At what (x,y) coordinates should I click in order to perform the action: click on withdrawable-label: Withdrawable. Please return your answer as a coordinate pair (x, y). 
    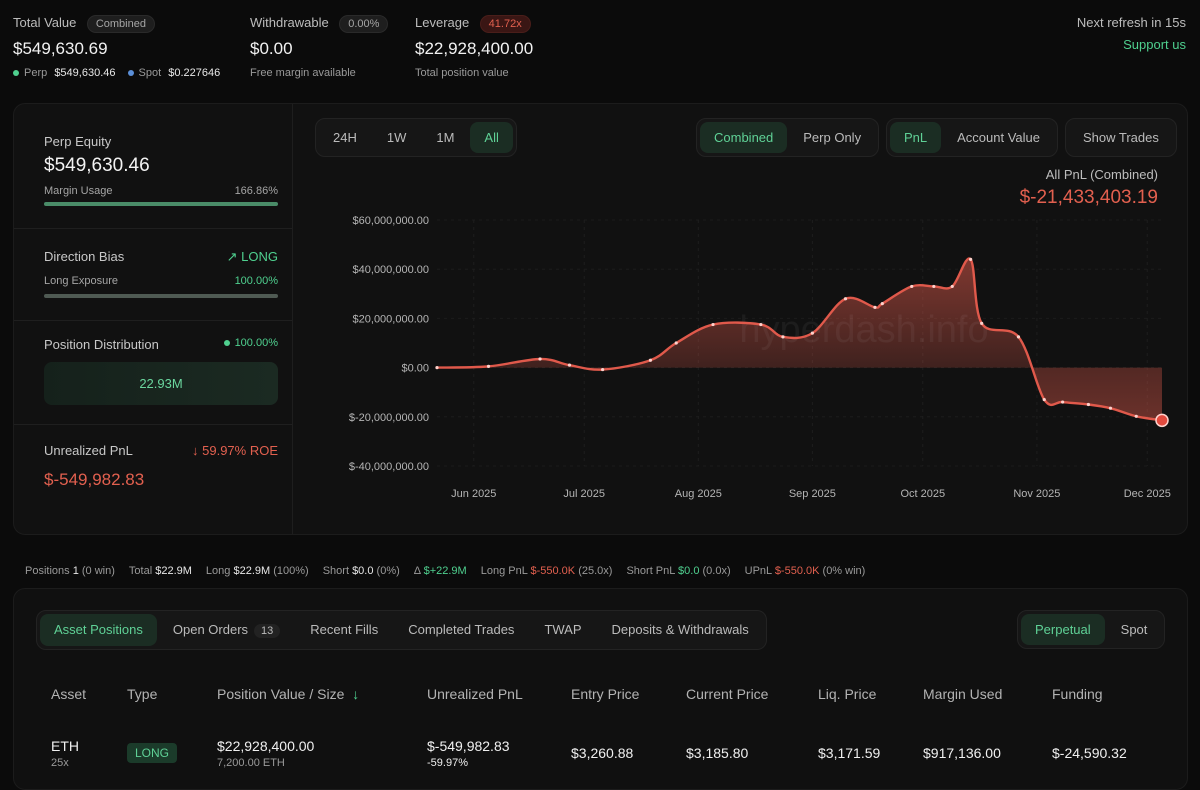
    Looking at the image, I should click on (289, 22).